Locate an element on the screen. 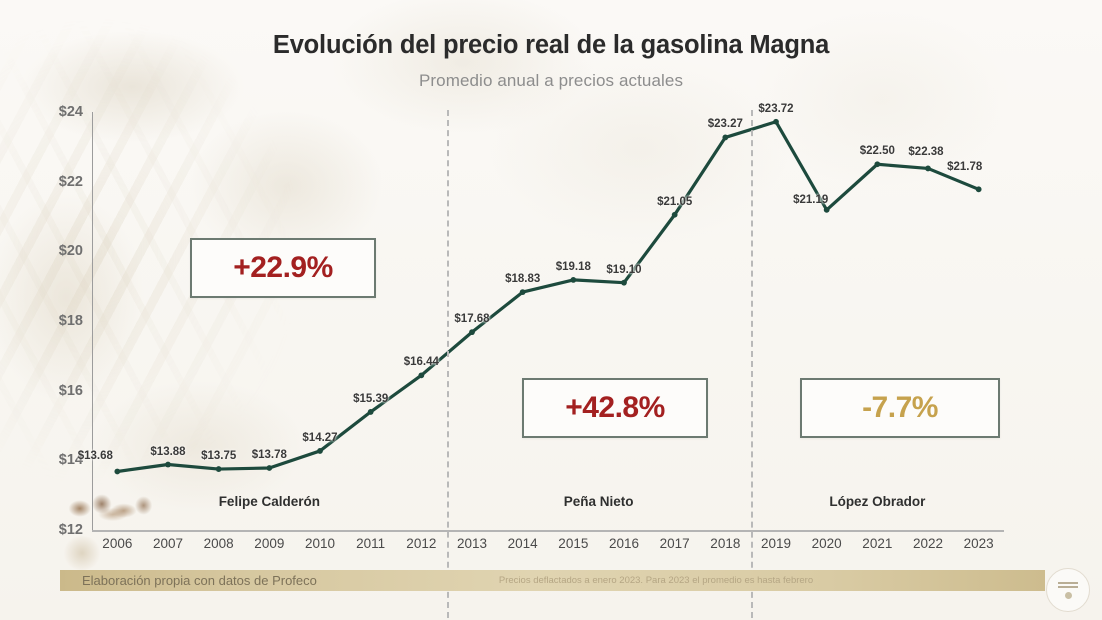  callout-calderon: +22.9% is located at coordinates (283, 268).